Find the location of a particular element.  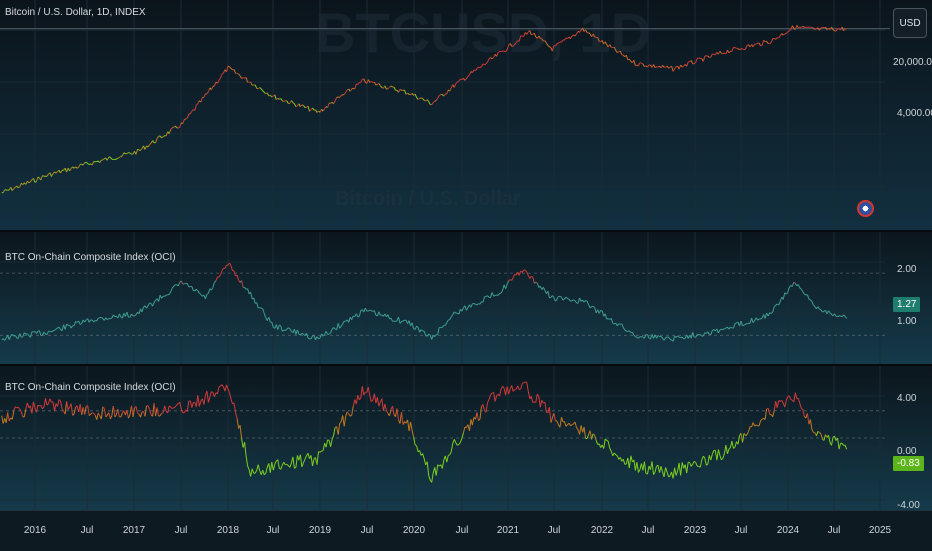

x-tick-label: 2020 is located at coordinates (414, 530).